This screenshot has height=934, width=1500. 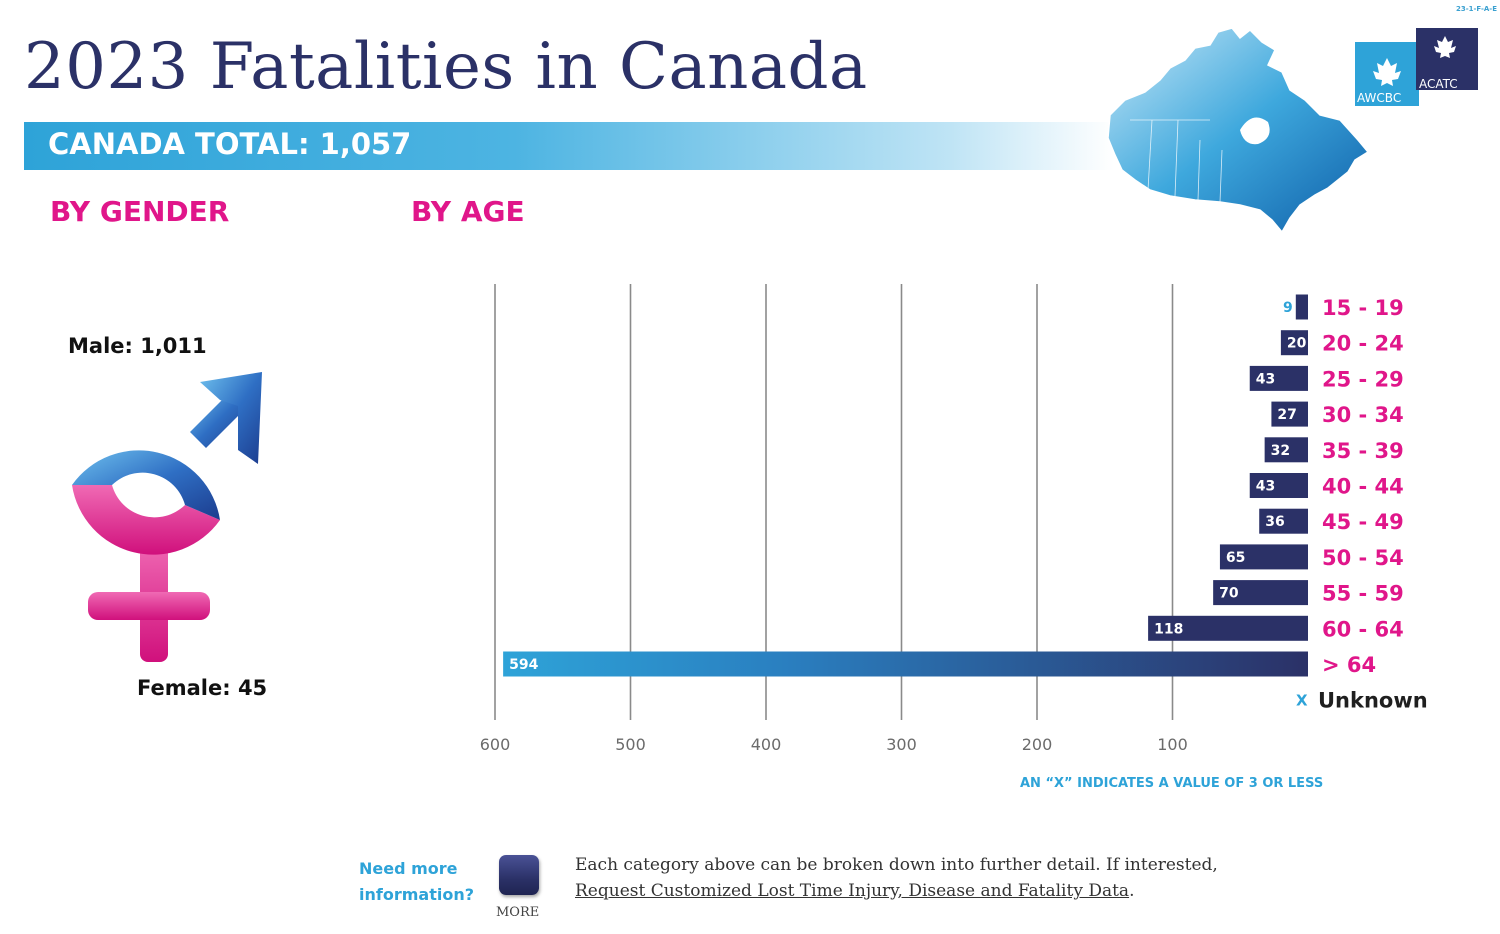 I want to click on more-button, so click(x=519, y=875).